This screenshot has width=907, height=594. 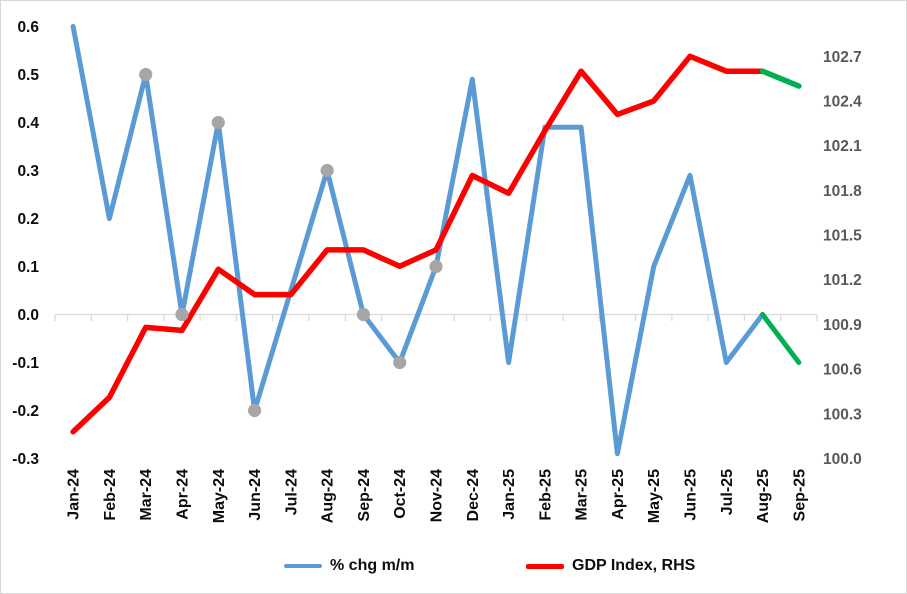 I want to click on x-axis-category-label: Sep-24, so click(x=364, y=495).